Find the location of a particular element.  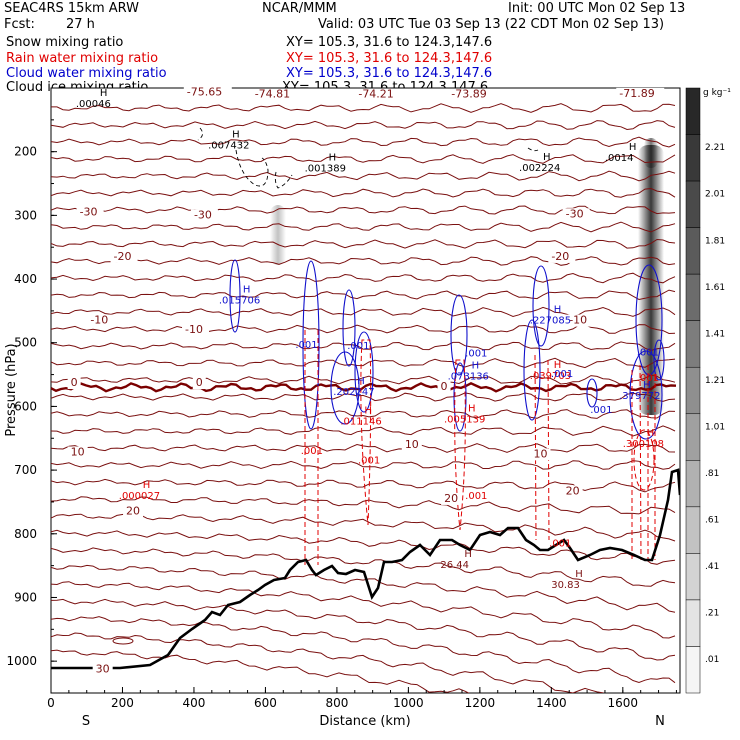

forecast-hour: 27 h is located at coordinates (80, 24).